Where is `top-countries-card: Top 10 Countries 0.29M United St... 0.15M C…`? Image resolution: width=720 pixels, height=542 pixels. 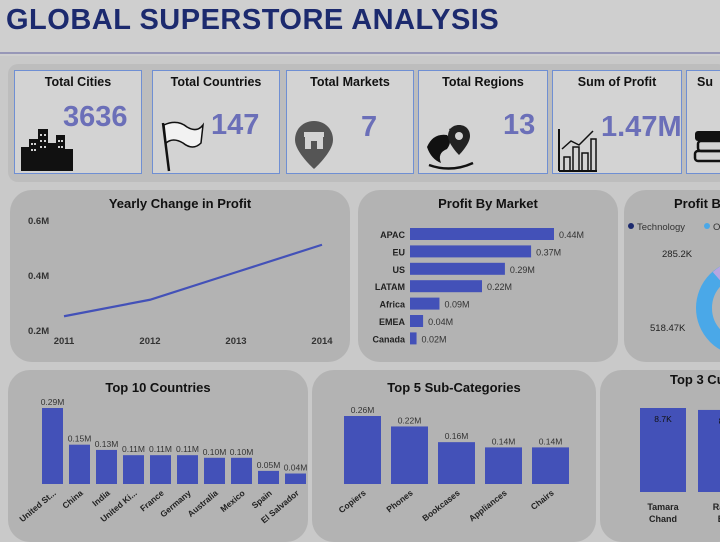 top-countries-card: Top 10 Countries 0.29M United St... 0.15M C… is located at coordinates (158, 456).